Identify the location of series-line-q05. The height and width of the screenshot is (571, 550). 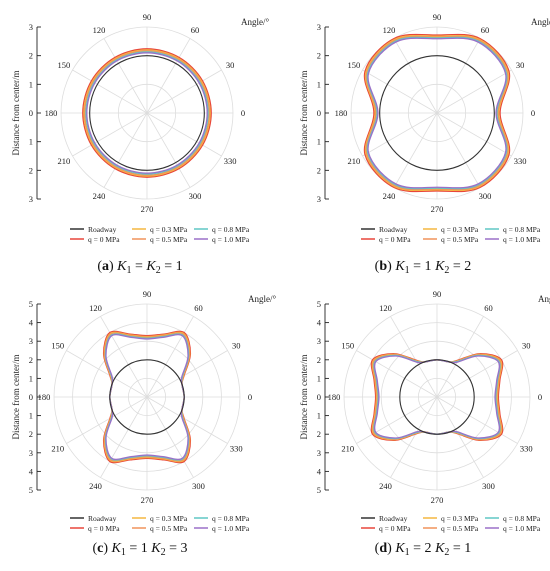
(437, 113).